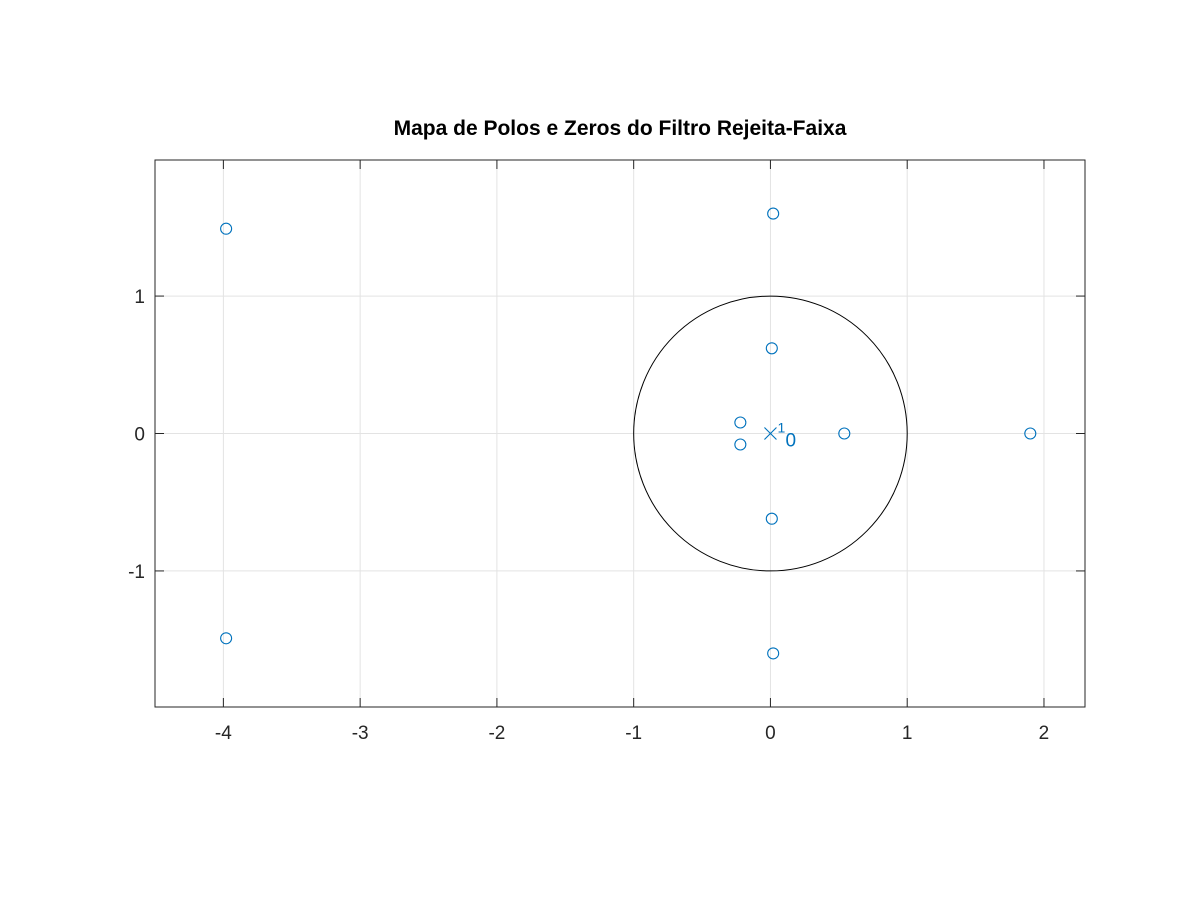 Image resolution: width=1200 pixels, height=900 pixels. Describe the element at coordinates (770, 733) in the screenshot. I see `x-tick-label: 0` at that location.